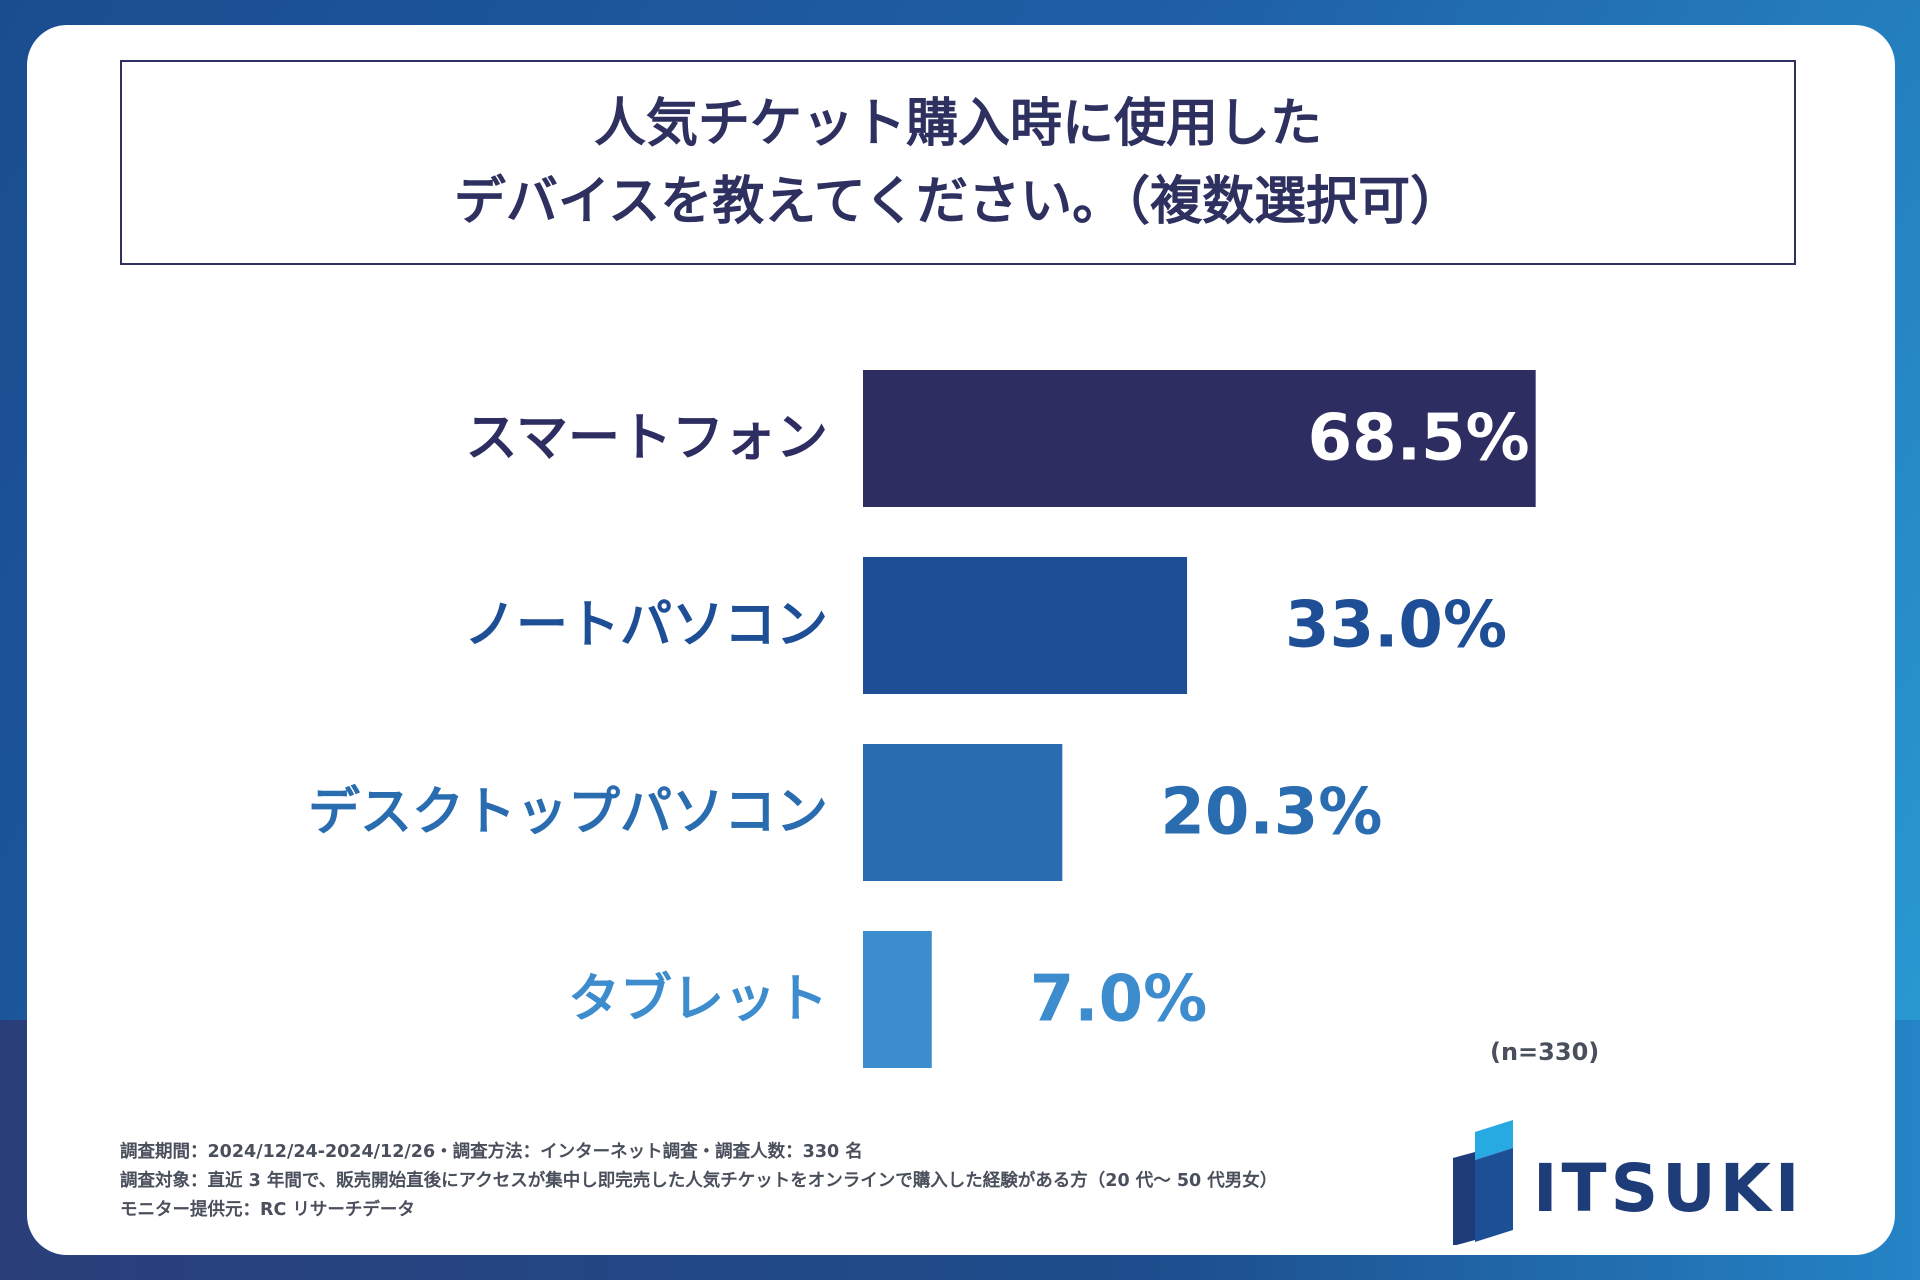 Image resolution: width=1920 pixels, height=1280 pixels. I want to click on sample-size-label: (n=330), so click(1545, 1052).